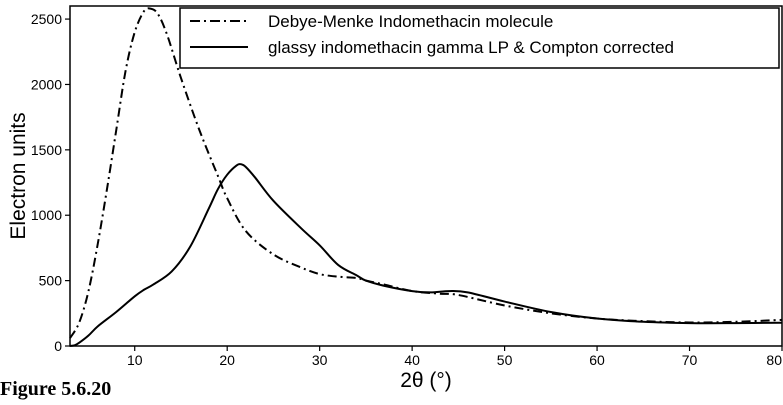 This screenshot has width=783, height=405. I want to click on x-tick-label: 40, so click(412, 360).